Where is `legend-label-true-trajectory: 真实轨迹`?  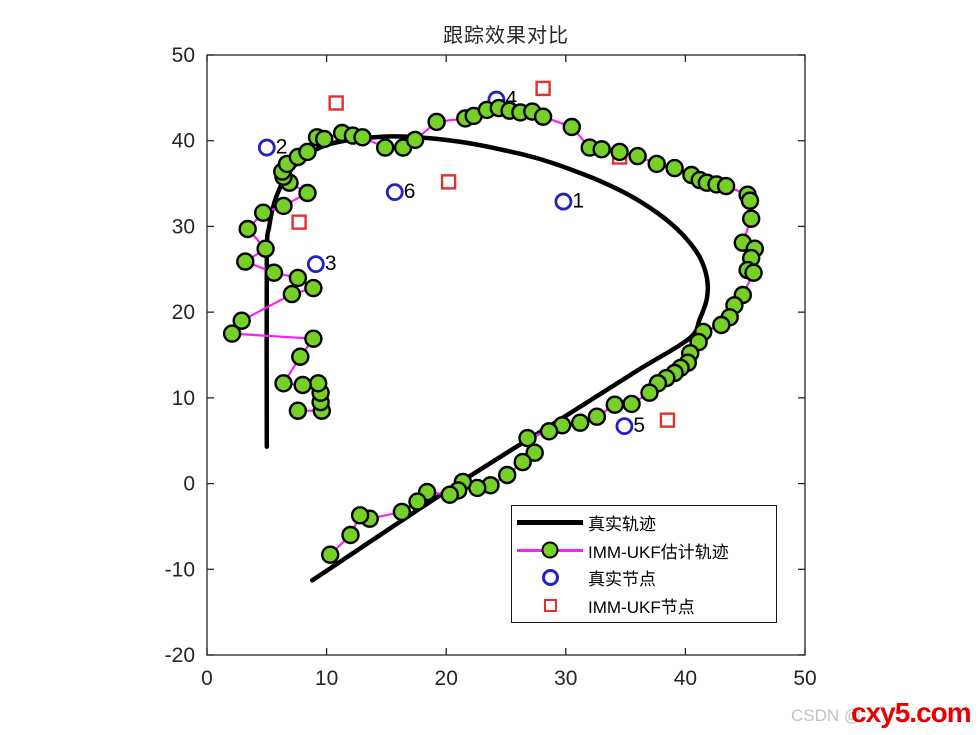
legend-label-true-trajectory: 真实轨迹 is located at coordinates (622, 525).